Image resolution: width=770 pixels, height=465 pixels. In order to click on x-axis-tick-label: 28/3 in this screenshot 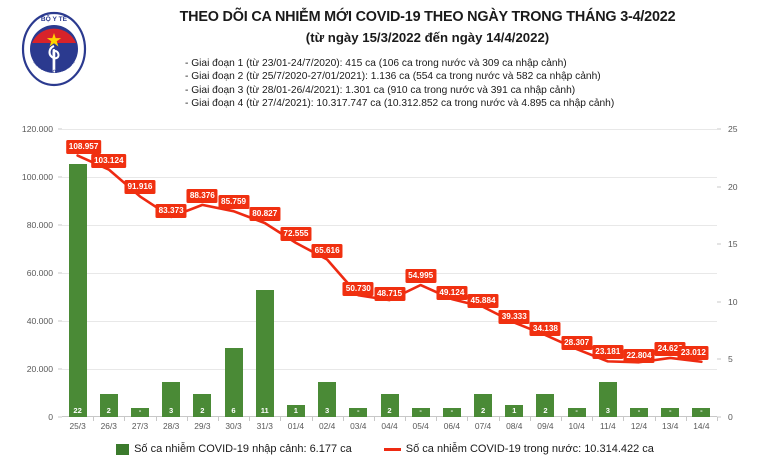, I will do `click(171, 426)`.